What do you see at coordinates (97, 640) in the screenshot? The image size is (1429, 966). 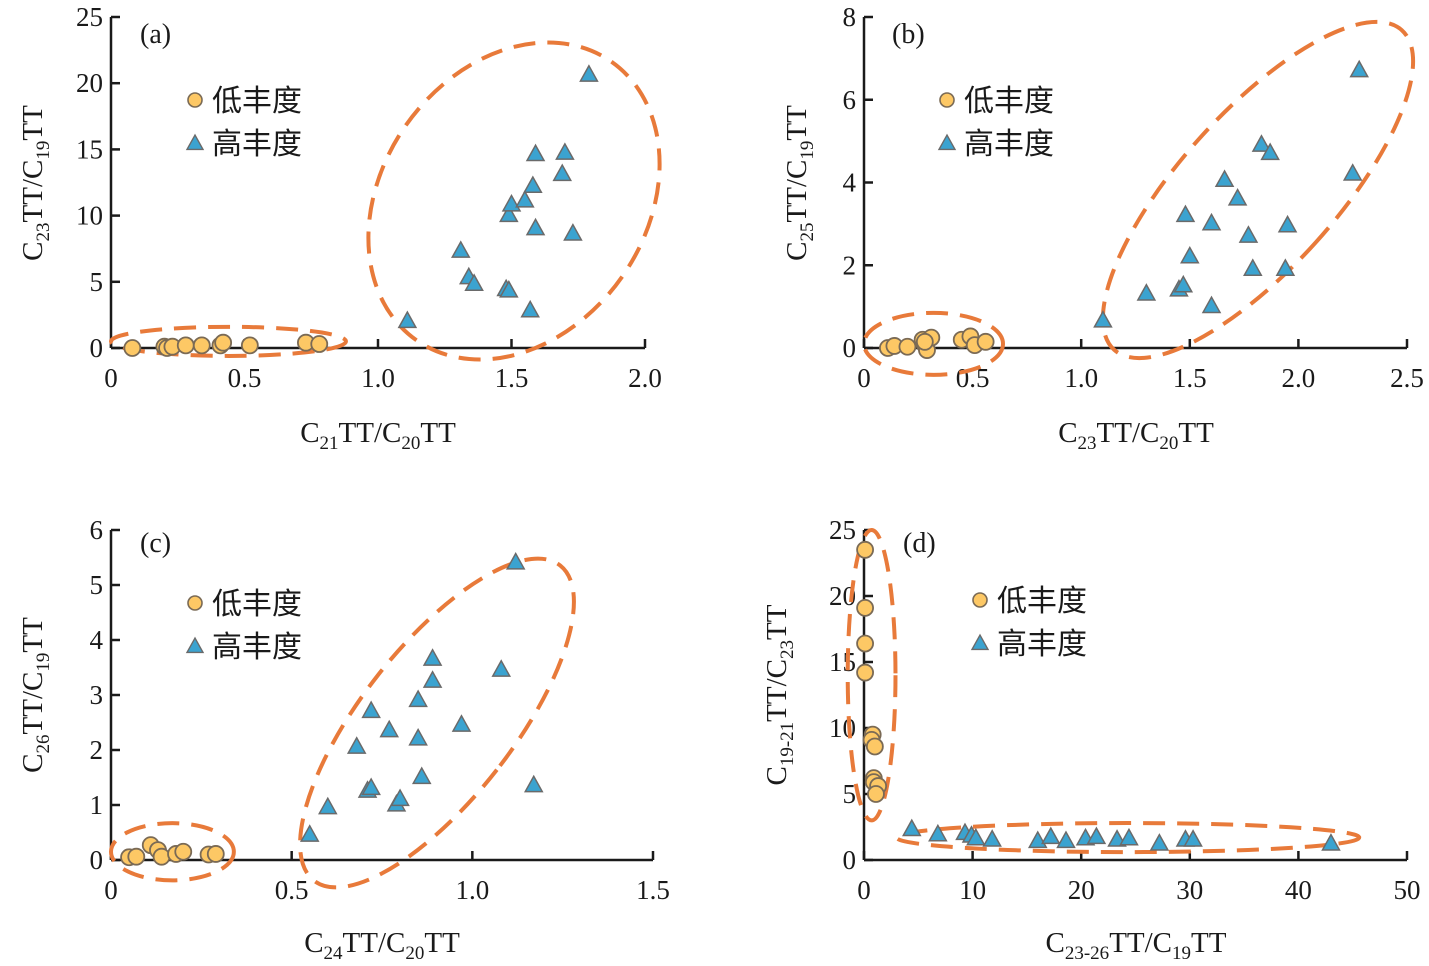 I see `y-tick-label: 4` at bounding box center [97, 640].